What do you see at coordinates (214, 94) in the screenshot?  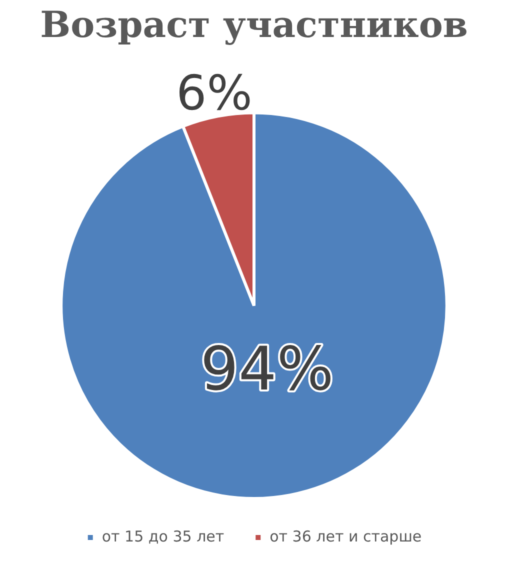 I see `data-label: 6%` at bounding box center [214, 94].